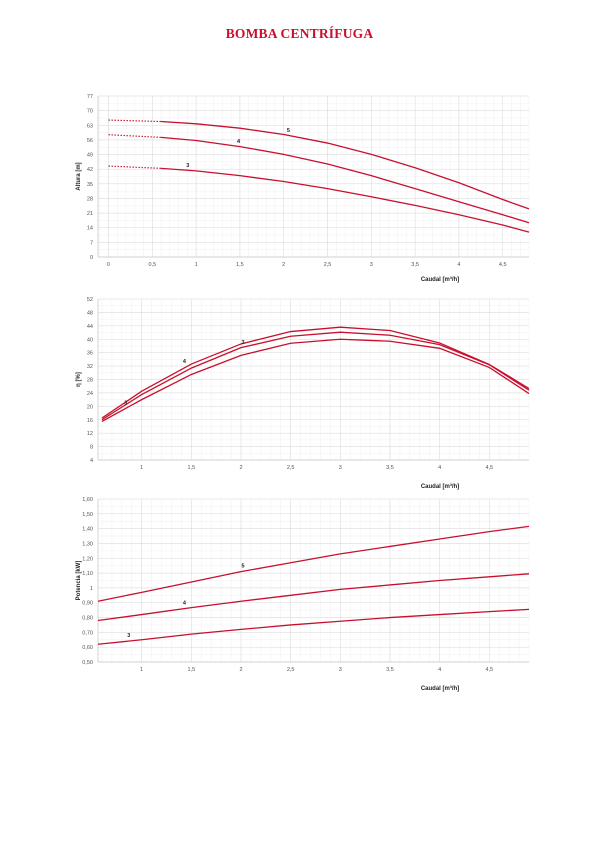  I want to click on y-tick-label: 21, so click(90, 214).